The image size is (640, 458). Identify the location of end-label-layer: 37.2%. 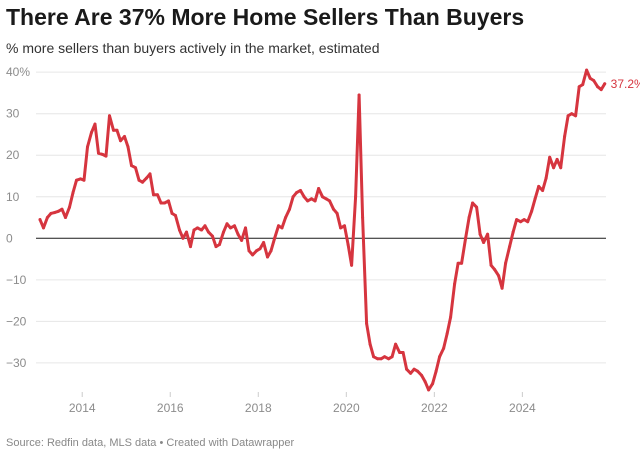
(625, 84).